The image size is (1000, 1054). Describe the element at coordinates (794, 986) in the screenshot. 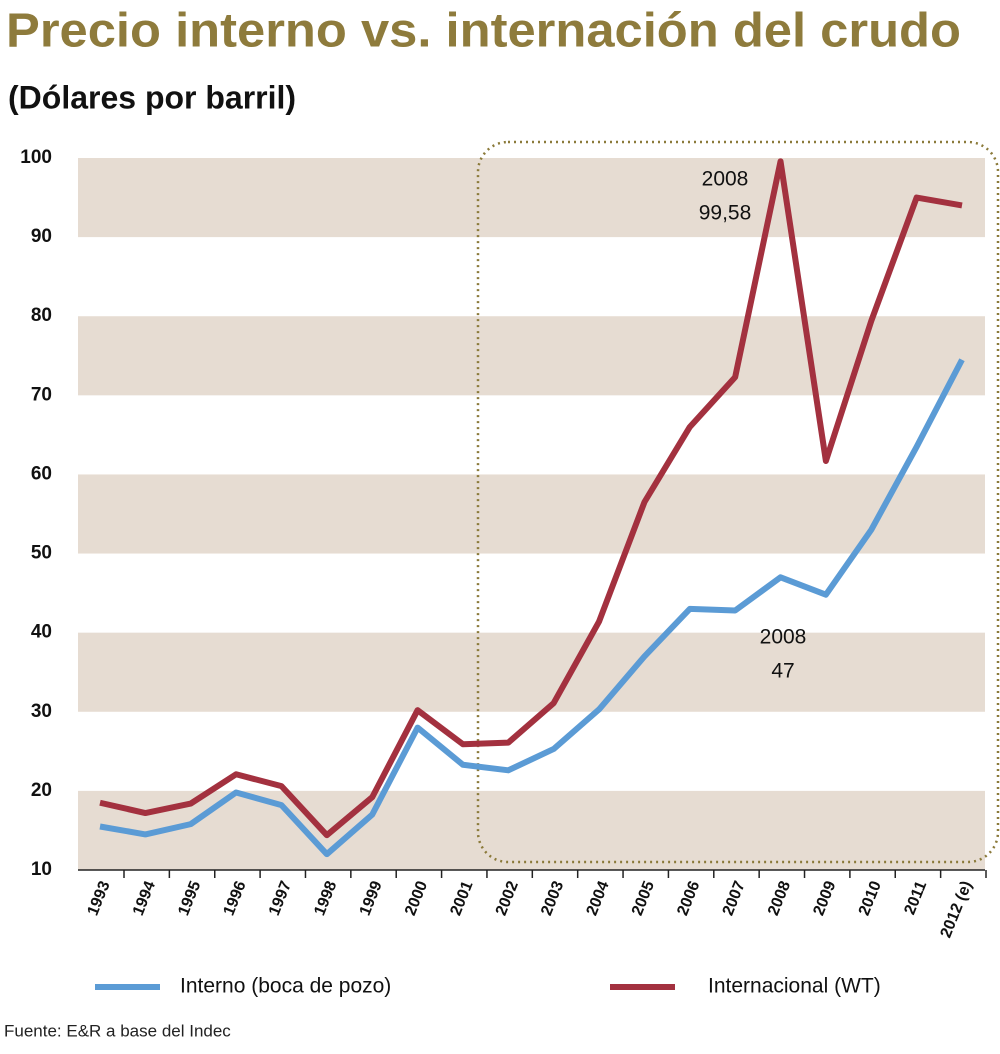

I see `legend-label: Internacional (WT)` at that location.